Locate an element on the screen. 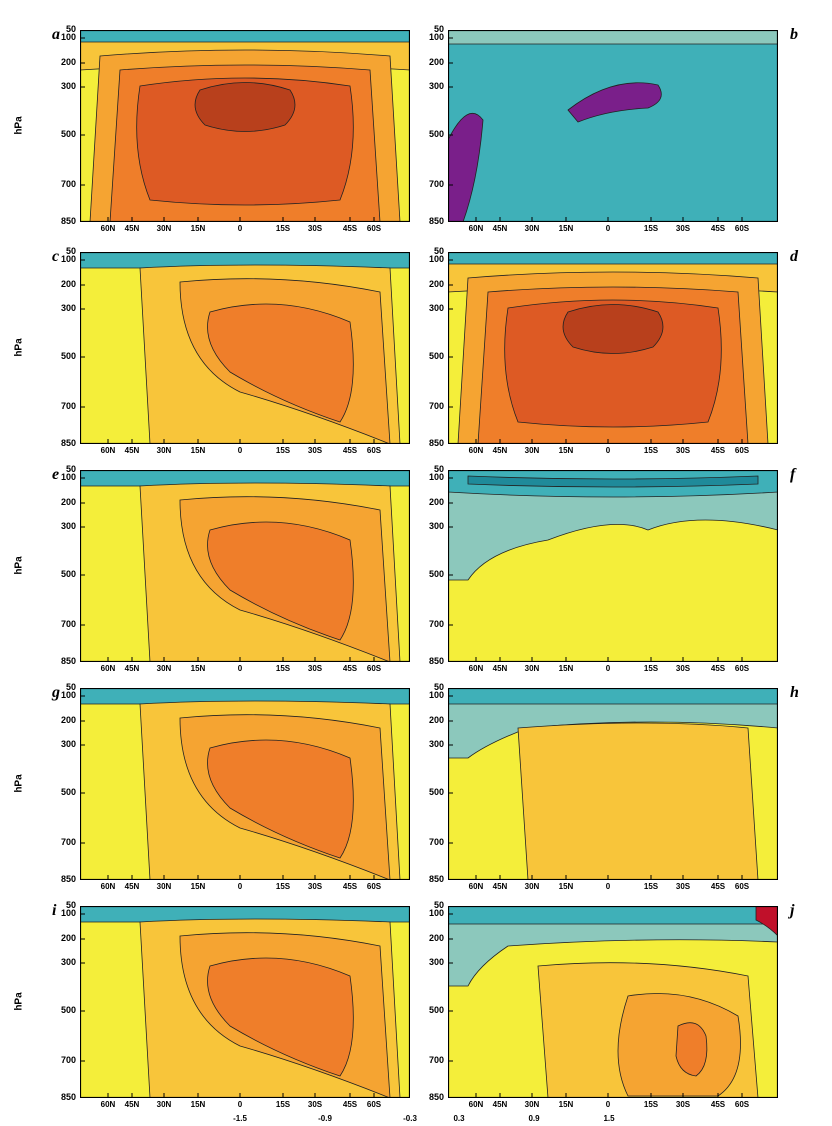 Image resolution: width=832 pixels, height=1126 pixels. contour-panel-b is located at coordinates (613, 126).